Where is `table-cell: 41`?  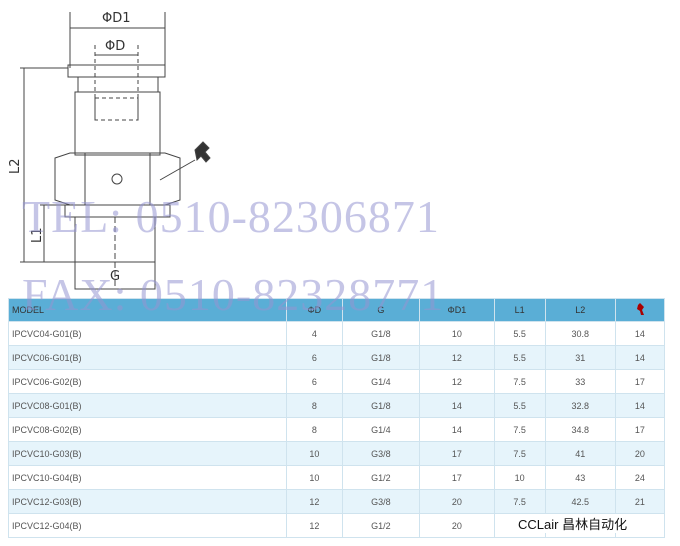 table-cell: 41 is located at coordinates (580, 453).